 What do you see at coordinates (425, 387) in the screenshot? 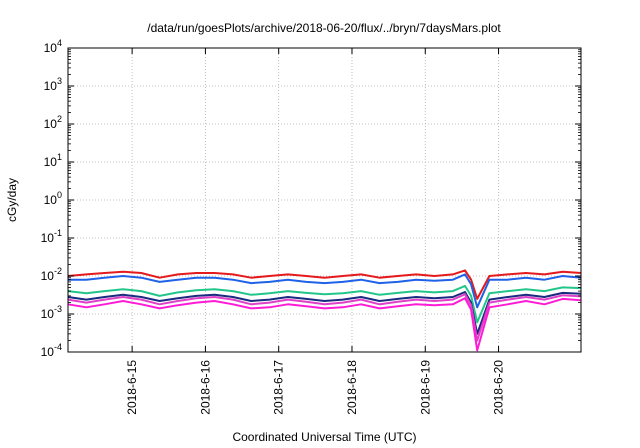
I see `x-tick-label: 2018-6-19` at bounding box center [425, 387].